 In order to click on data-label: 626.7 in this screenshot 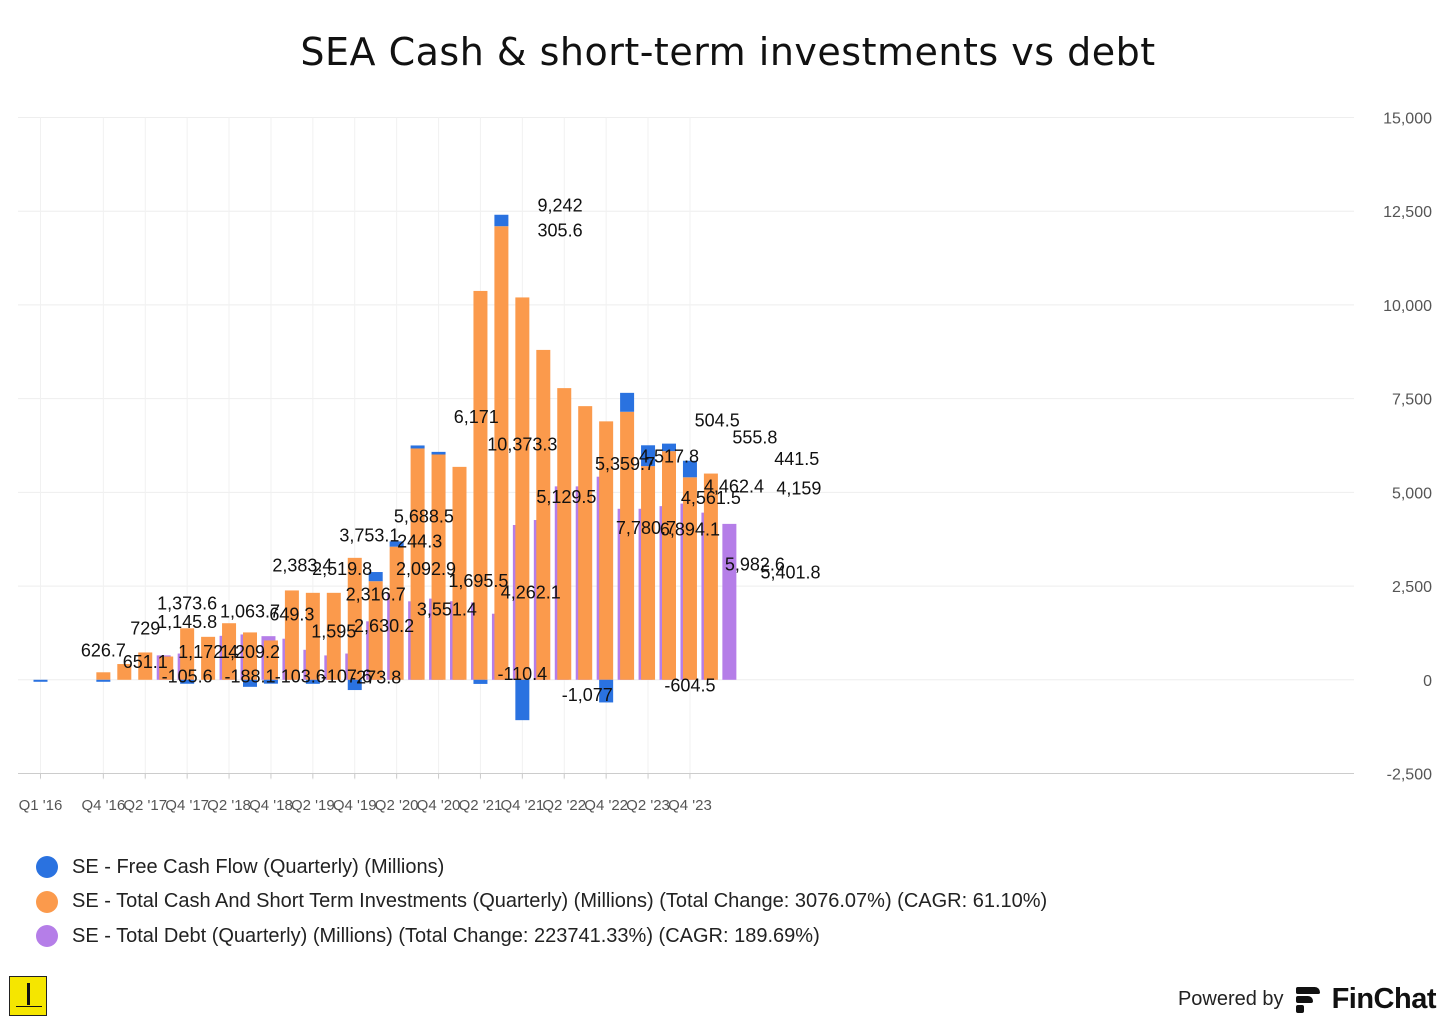, I will do `click(103, 650)`.